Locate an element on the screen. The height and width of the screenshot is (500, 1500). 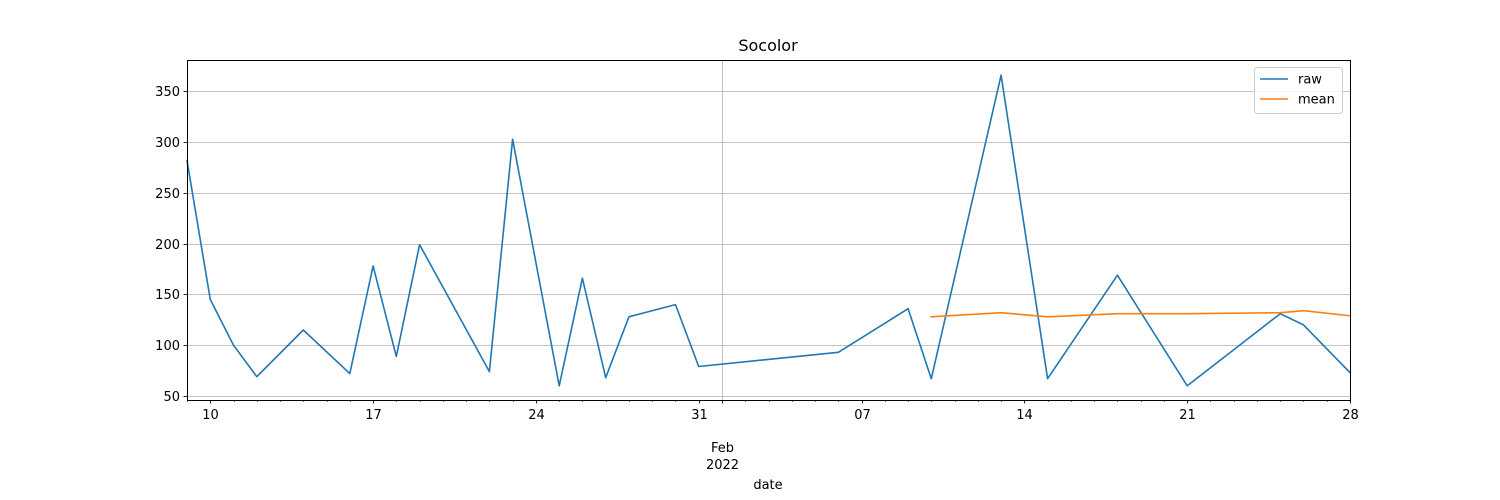
x-month-label: Feb is located at coordinates (722, 448).